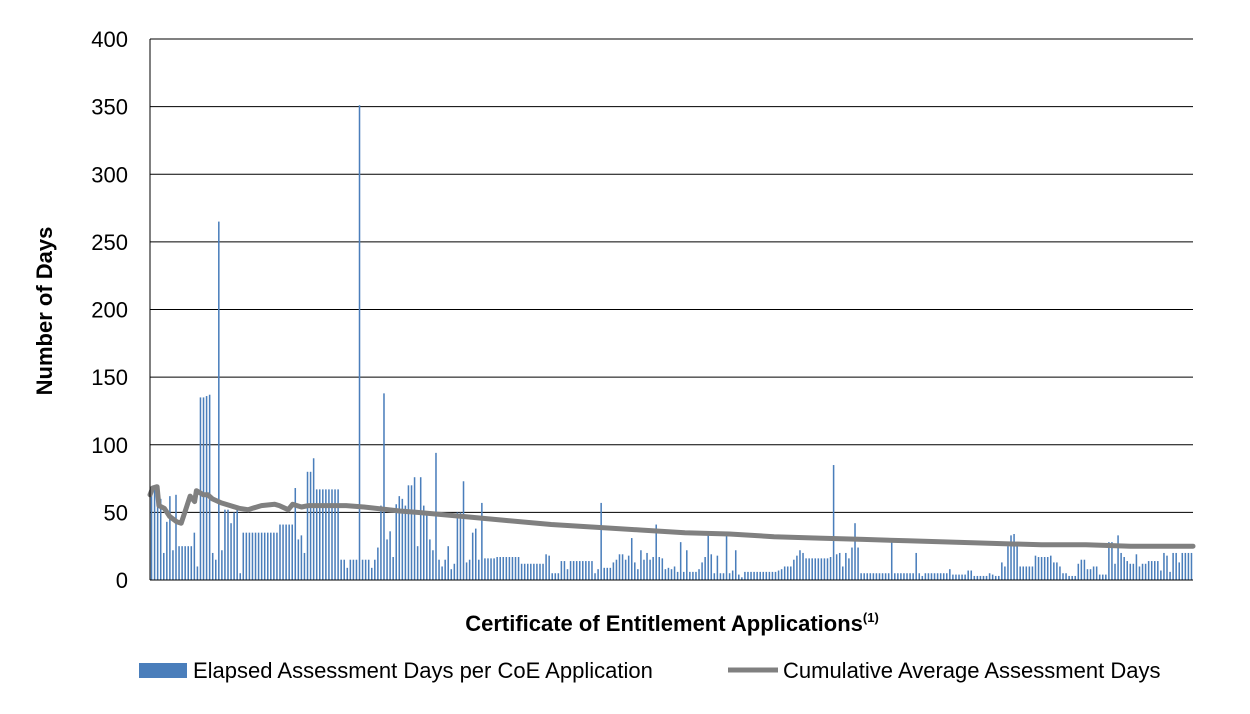 The width and height of the screenshot is (1250, 714). What do you see at coordinates (116, 512) in the screenshot?
I see `y-tick-label: 50` at bounding box center [116, 512].